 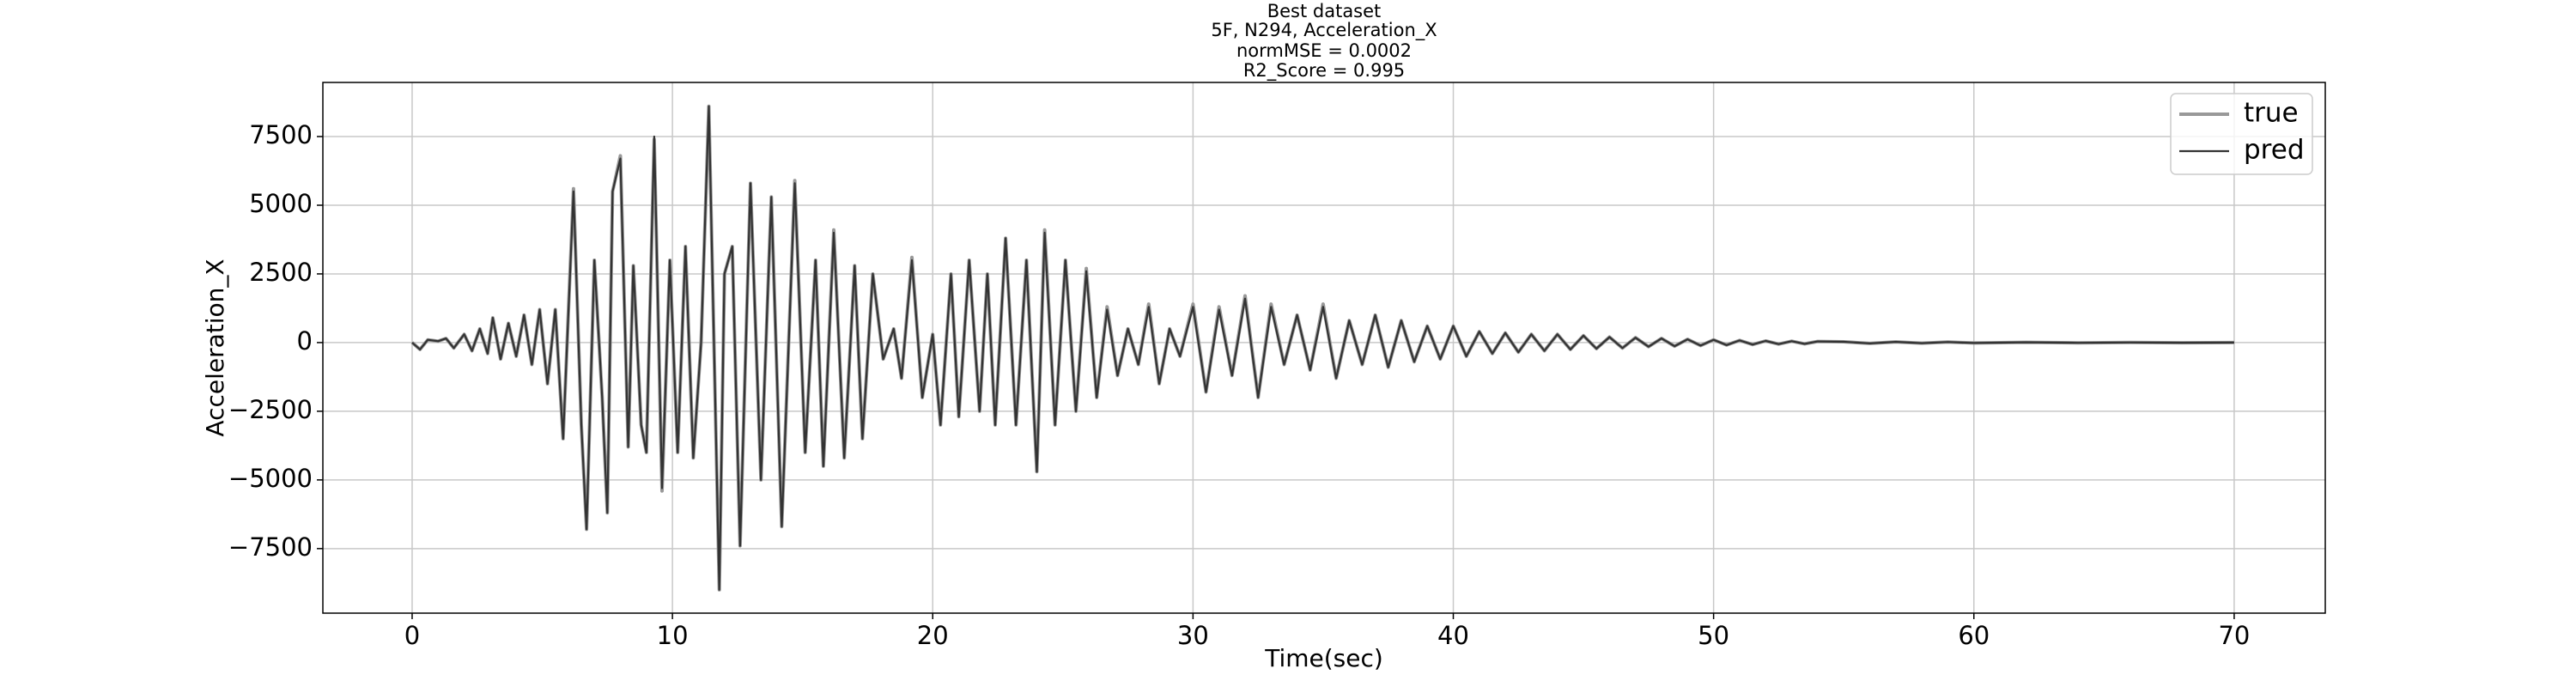 What do you see at coordinates (215, 347) in the screenshot?
I see `y-axis-label: Acceleration_X` at bounding box center [215, 347].